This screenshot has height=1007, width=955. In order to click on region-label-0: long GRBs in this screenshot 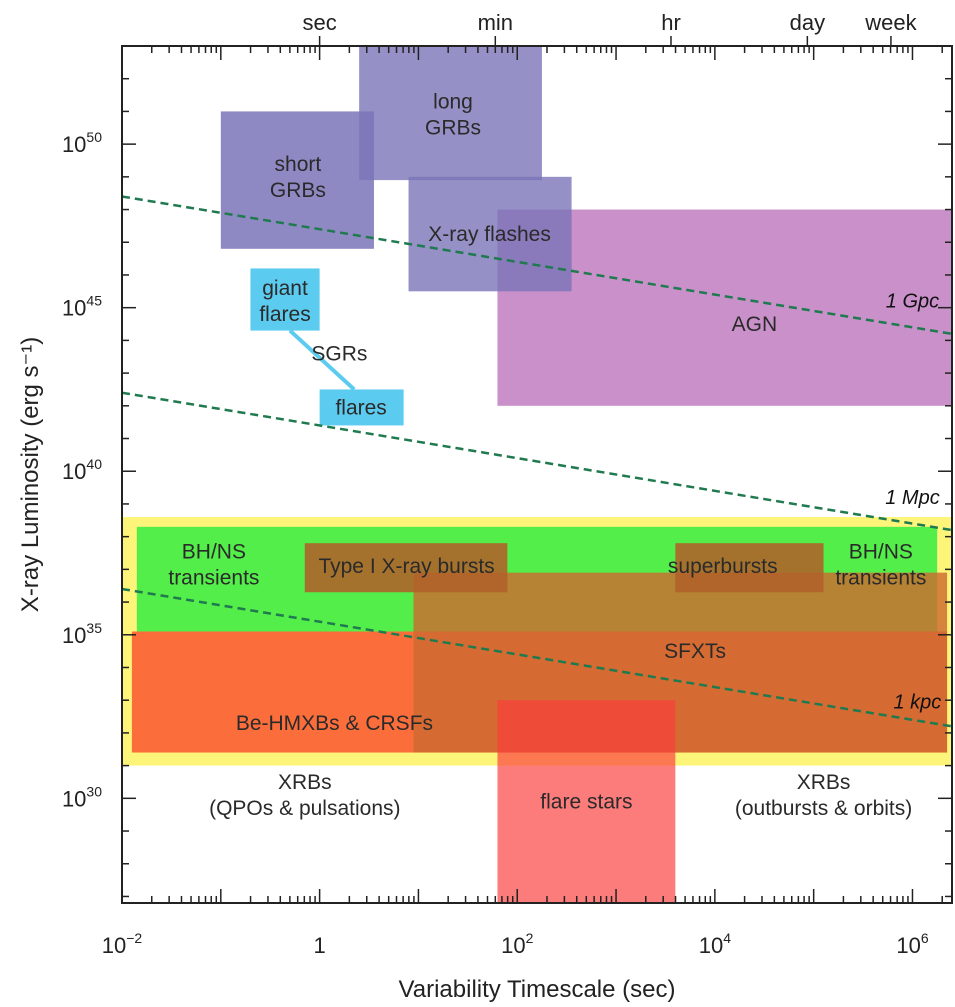, I will do `click(453, 115)`.